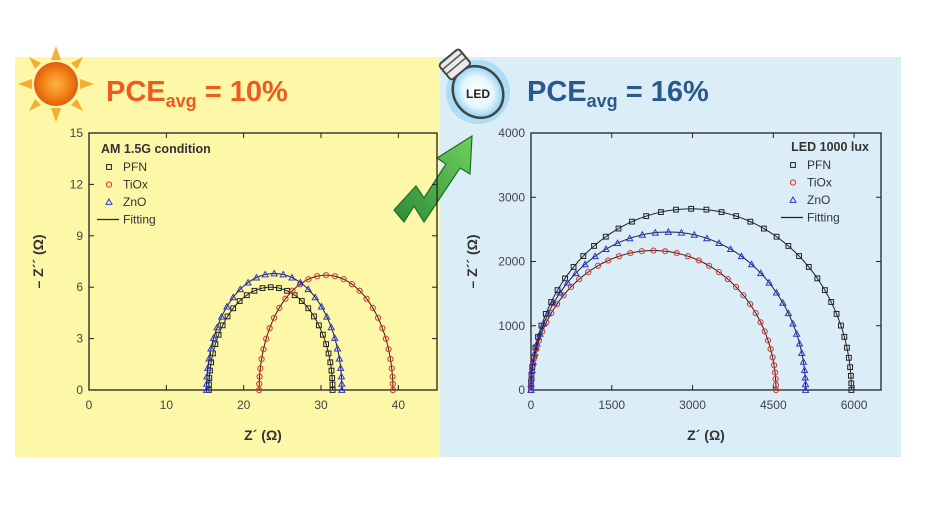  I want to click on legend: LED 1000 lux PFN TiOx ZnO Fitting, so click(825, 182).